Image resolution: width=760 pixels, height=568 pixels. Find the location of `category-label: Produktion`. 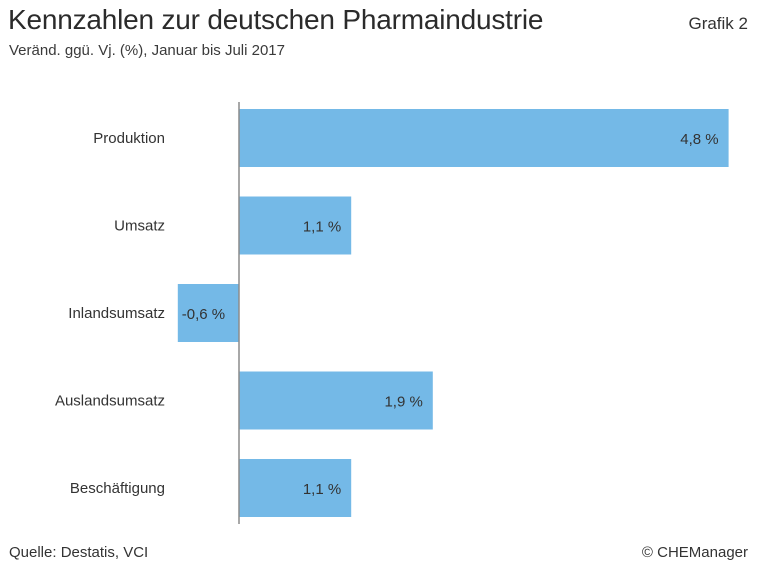

category-label: Produktion is located at coordinates (129, 138).